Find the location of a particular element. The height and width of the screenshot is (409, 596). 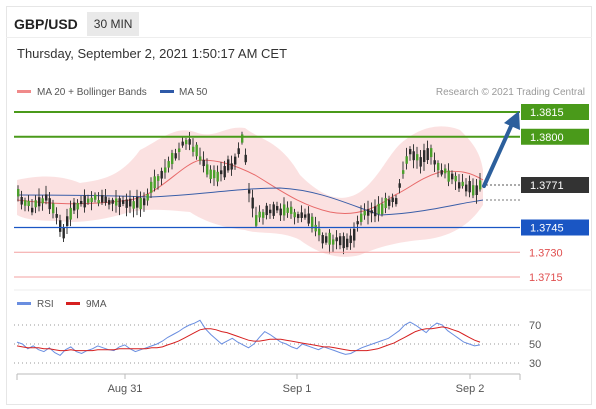

header-divider is located at coordinates (299, 37).